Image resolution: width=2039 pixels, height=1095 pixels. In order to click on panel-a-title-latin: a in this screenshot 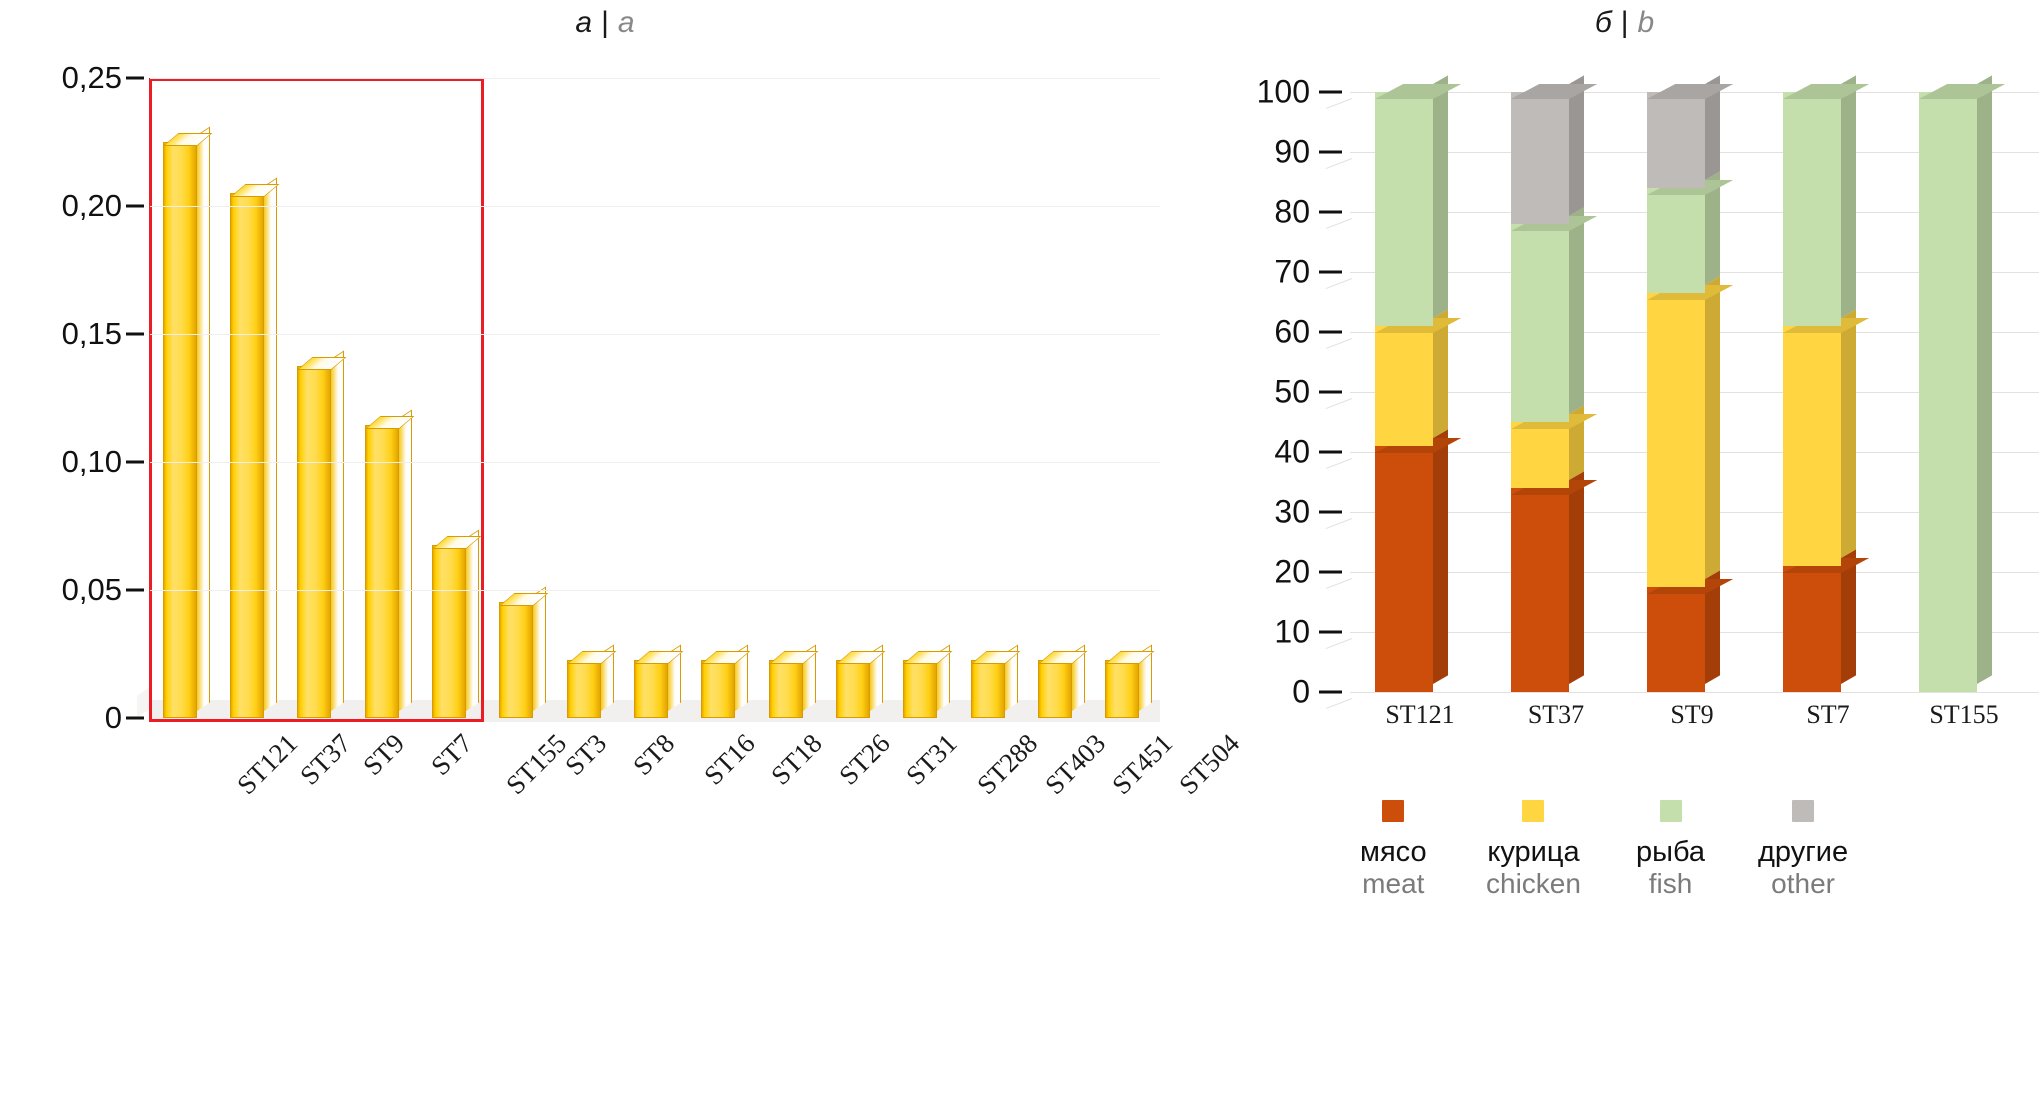, I will do `click(626, 22)`.